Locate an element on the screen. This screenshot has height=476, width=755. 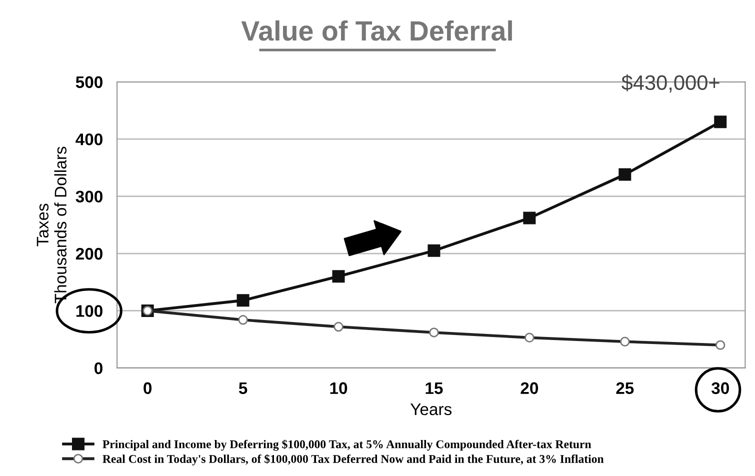
x-tick-label: 20 is located at coordinates (529, 388).